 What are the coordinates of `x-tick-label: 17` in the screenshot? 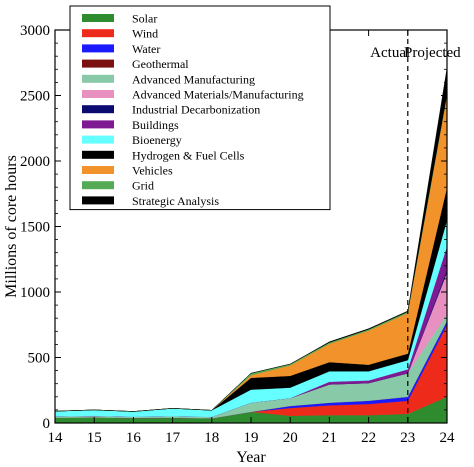 It's located at (173, 438).